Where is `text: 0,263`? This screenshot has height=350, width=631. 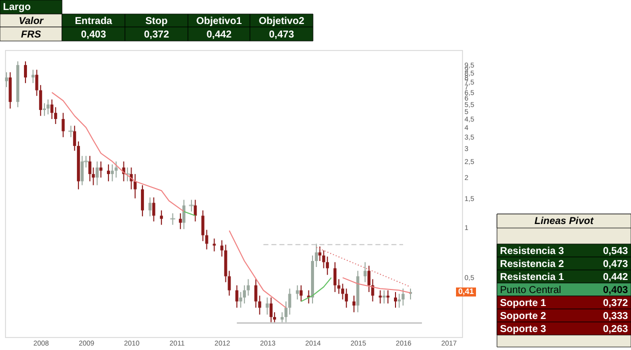
text: 0,263 is located at coordinates (615, 329).